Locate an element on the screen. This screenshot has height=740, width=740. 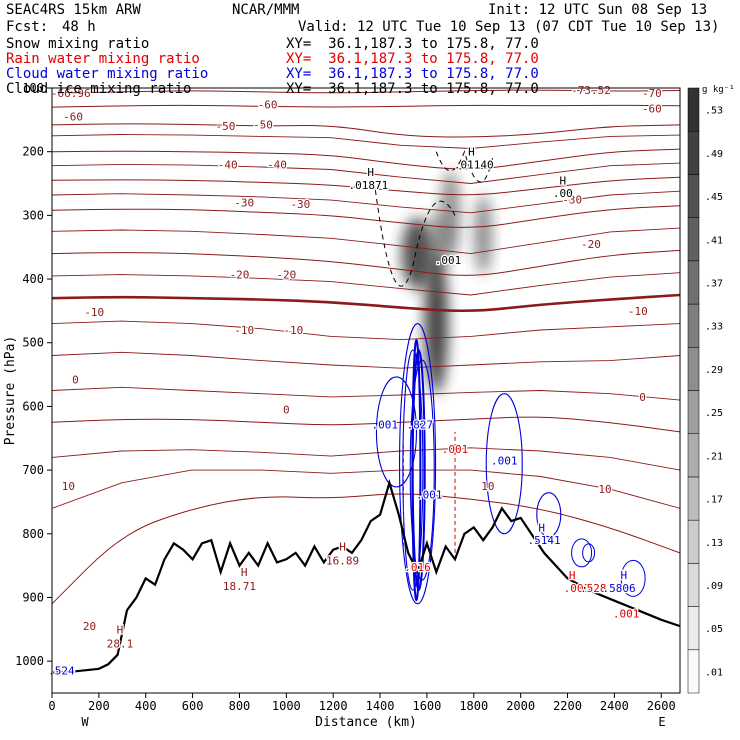
field-xy-ice: XY= 36.1,187.3 to 175.8, 77.0 is located at coordinates (412, 89).